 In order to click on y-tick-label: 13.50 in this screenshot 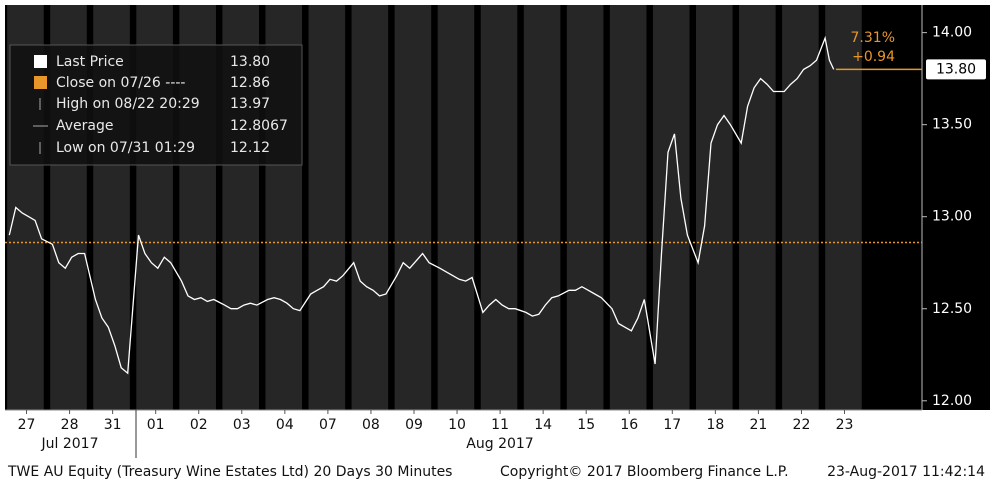, I will do `click(952, 125)`.